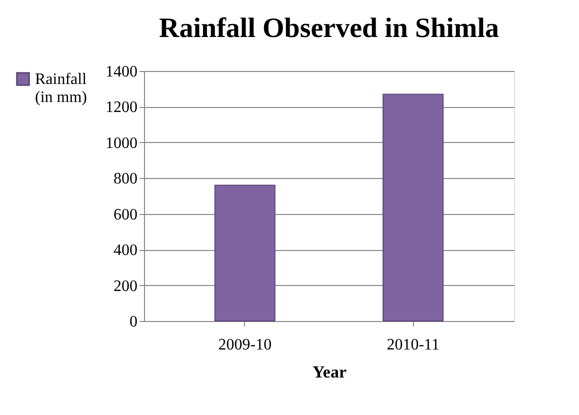 This screenshot has height=415, width=579. Describe the element at coordinates (122, 143) in the screenshot. I see `y-tick-label: 1000` at that location.